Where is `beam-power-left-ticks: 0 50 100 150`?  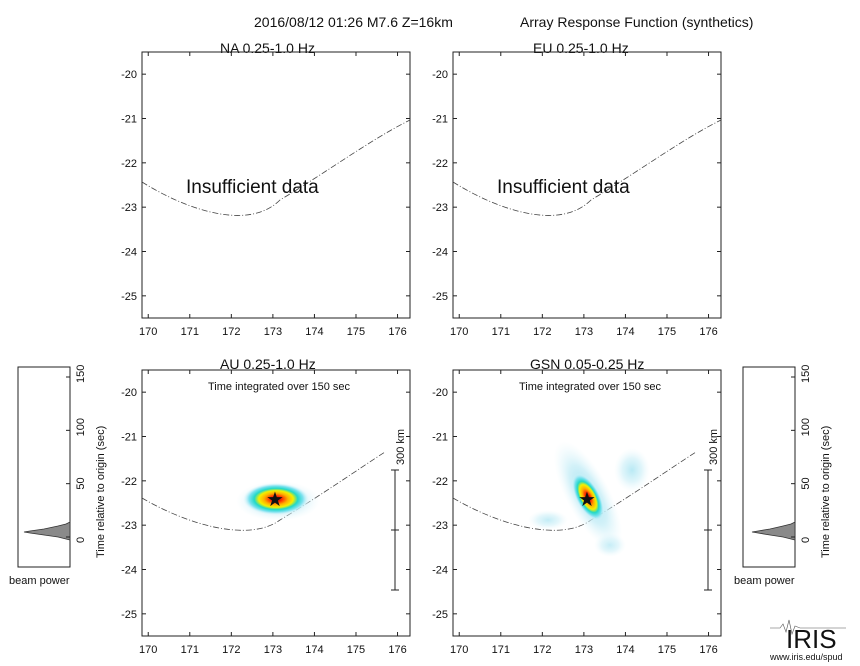 beam-power-left-ticks: 0 50 100 150 is located at coordinates (76, 454).